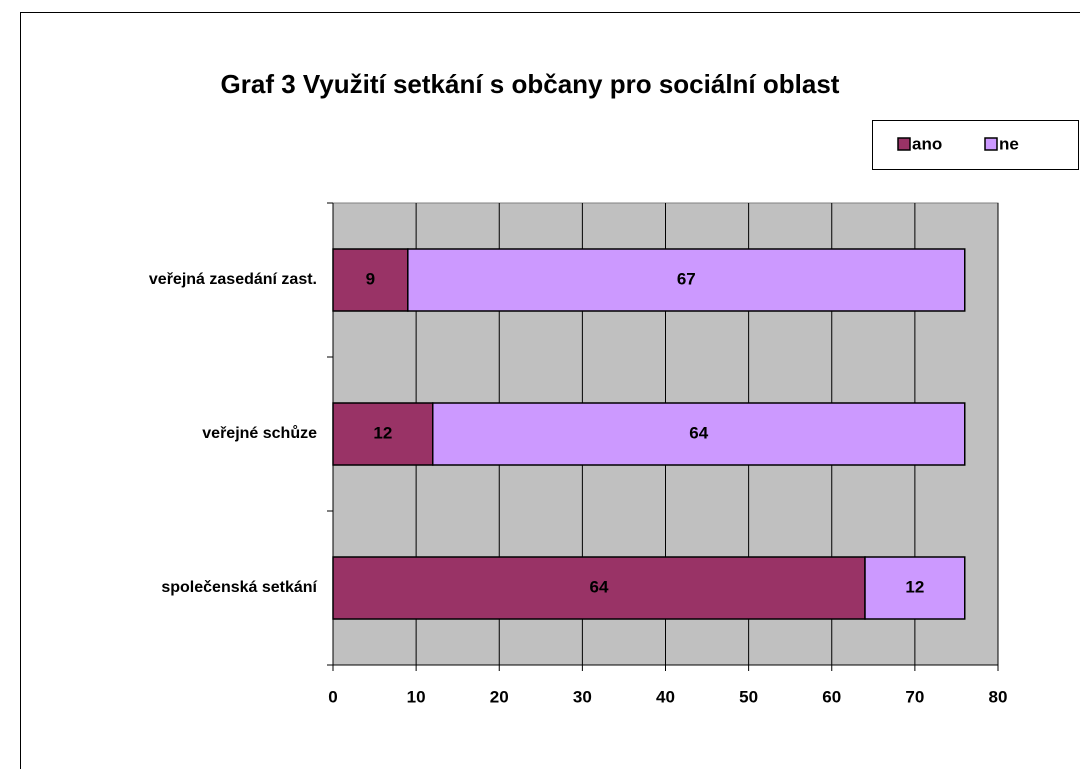 Image resolution: width=1080 pixels, height=769 pixels. What do you see at coordinates (233, 279) in the screenshot?
I see `y-tick-label: veřejná zasedání zast.` at bounding box center [233, 279].